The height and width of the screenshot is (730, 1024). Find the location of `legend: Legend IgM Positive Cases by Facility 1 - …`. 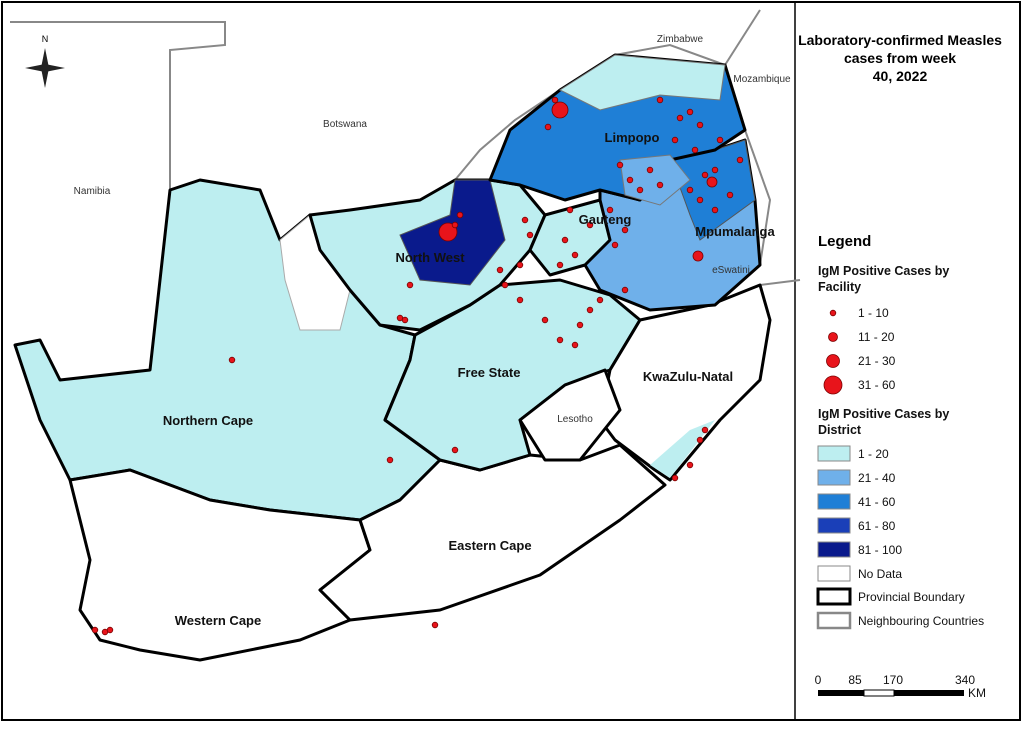

legend: Legend IgM Positive Cases by Facility 1 - … is located at coordinates (900, 431).